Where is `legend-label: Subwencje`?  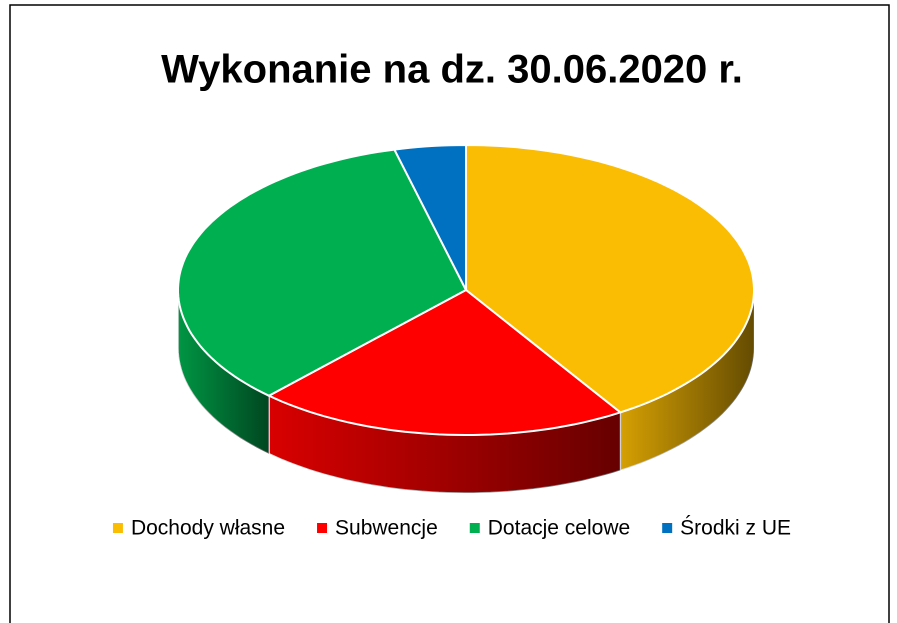 legend-label: Subwencje is located at coordinates (386, 528).